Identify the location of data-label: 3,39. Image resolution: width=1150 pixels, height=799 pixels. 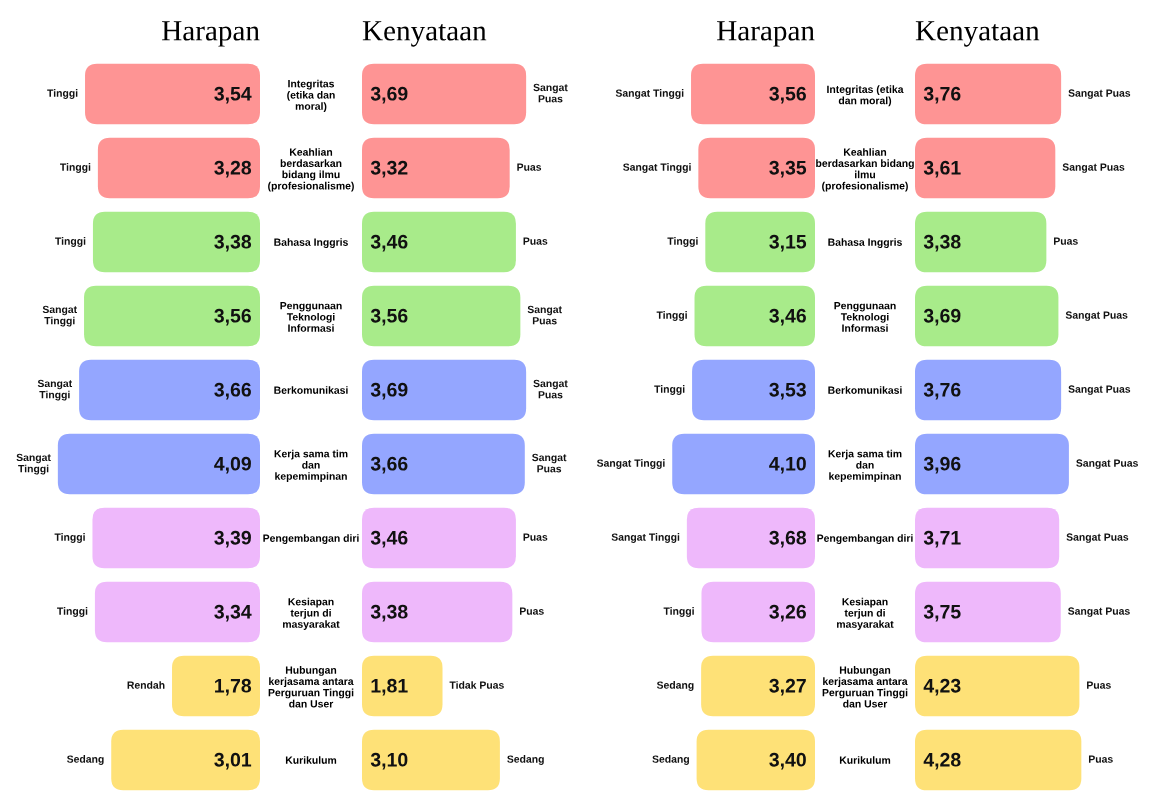
(232, 539).